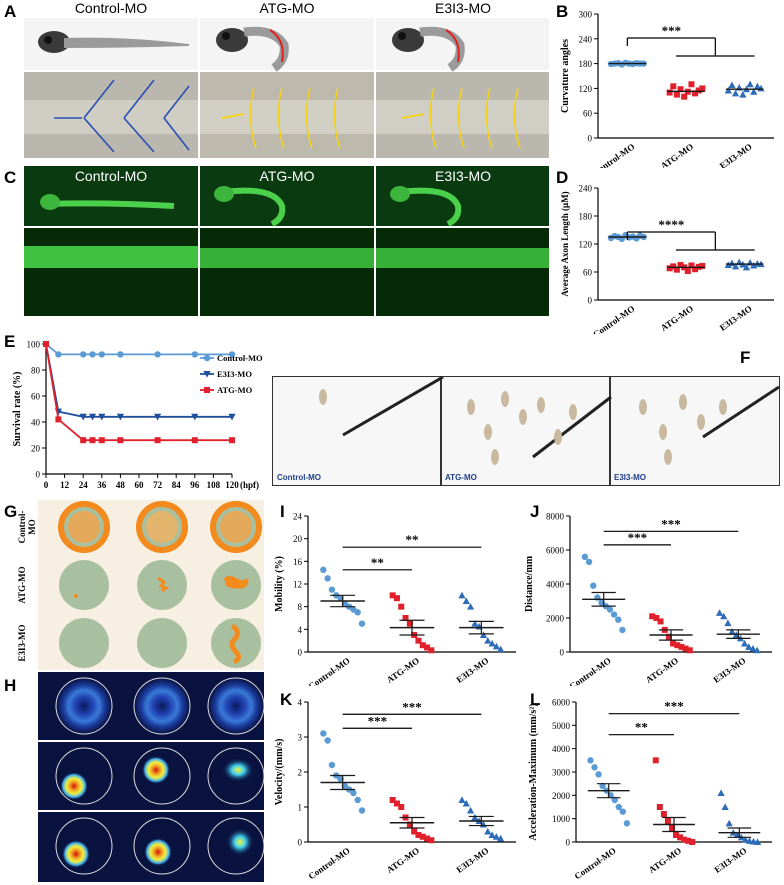 The image size is (784, 885). Describe the element at coordinates (235, 390) in the screenshot. I see `legend-label: ATG-MO` at that location.